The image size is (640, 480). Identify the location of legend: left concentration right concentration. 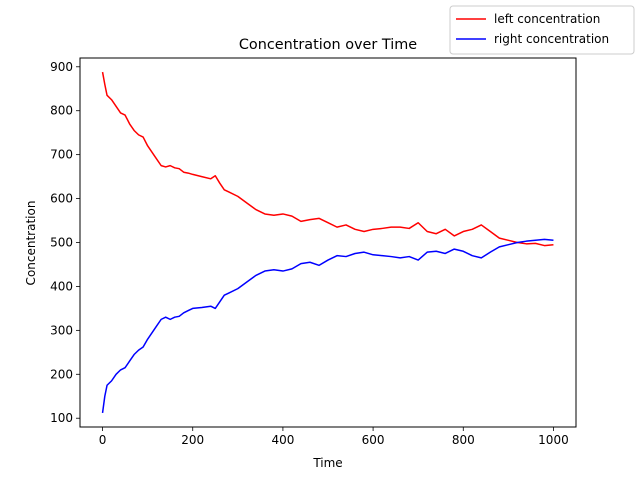
(542, 30).